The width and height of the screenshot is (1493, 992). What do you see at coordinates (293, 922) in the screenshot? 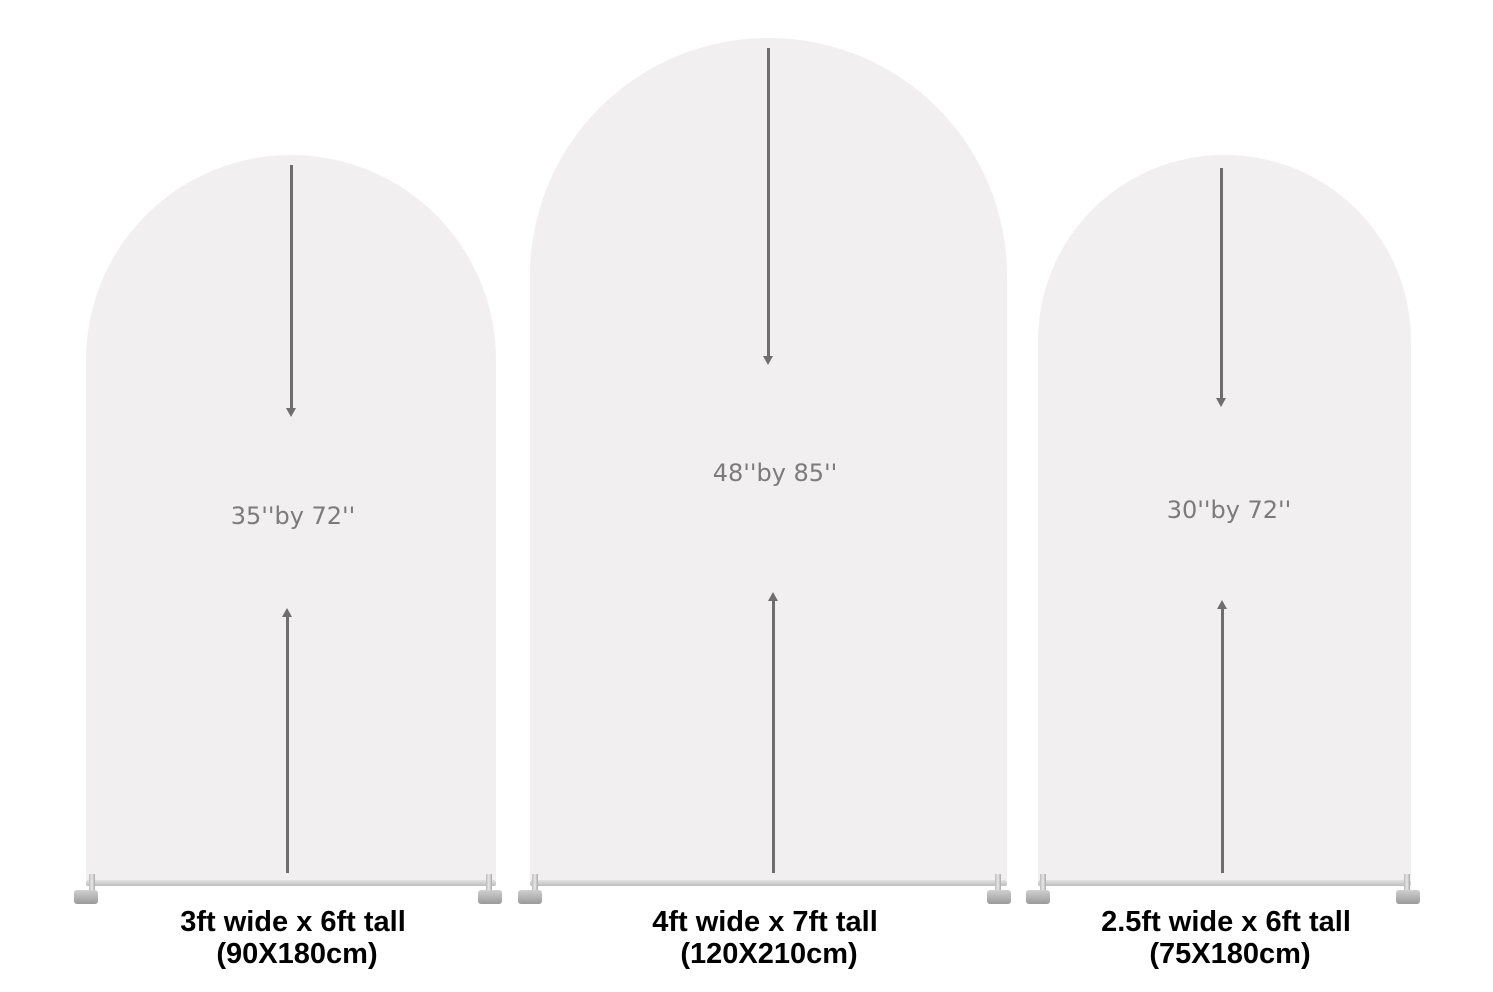
I see `caption-title: 3ft wide x 6ft tall` at bounding box center [293, 922].